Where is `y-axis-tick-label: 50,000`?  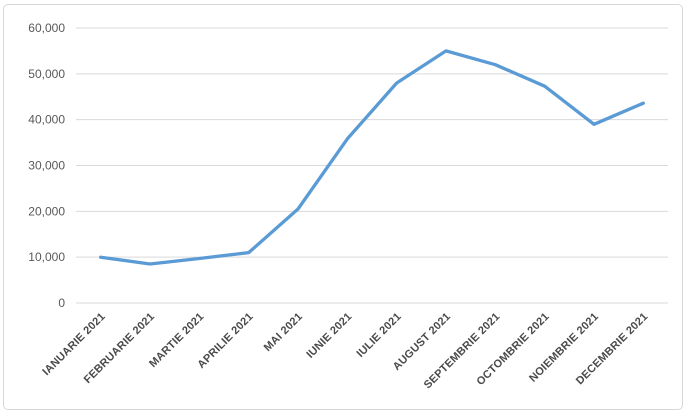
y-axis-tick-label: 50,000 is located at coordinates (46, 74).